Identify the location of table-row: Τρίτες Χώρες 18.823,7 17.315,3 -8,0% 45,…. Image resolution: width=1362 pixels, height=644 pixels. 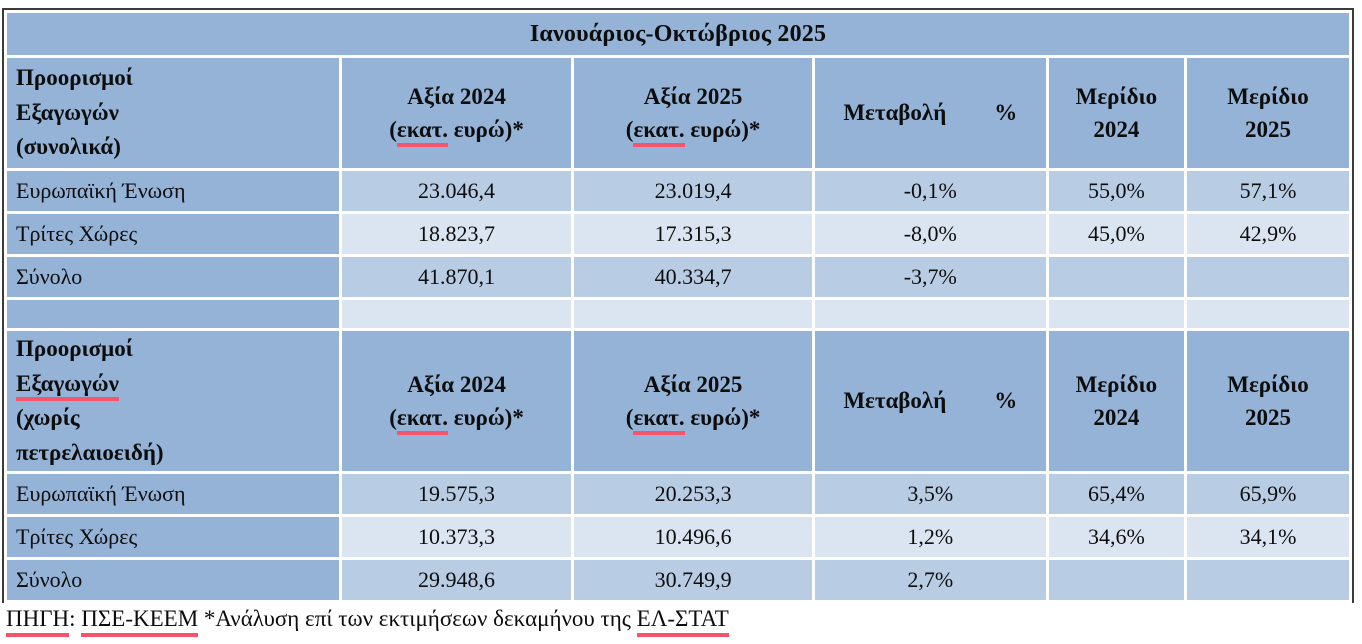
(678, 234).